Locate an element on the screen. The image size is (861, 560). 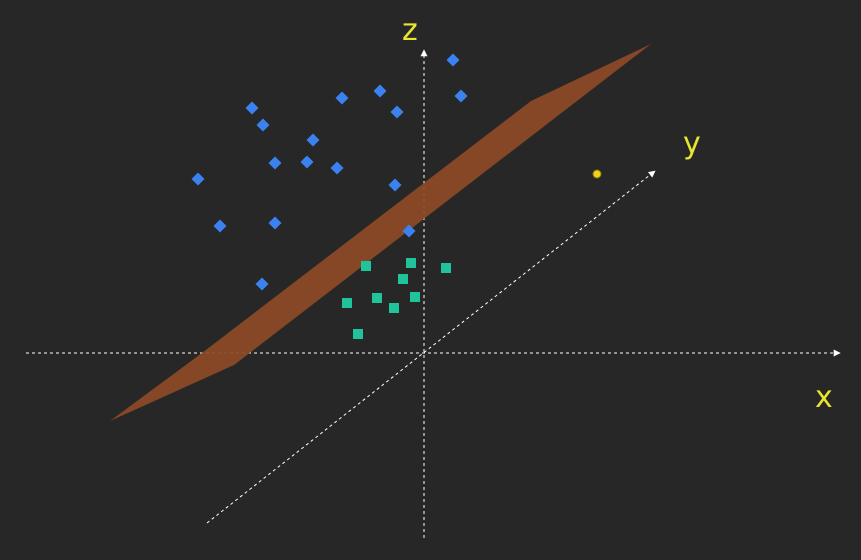
y-axis-label: y is located at coordinates (692, 143).